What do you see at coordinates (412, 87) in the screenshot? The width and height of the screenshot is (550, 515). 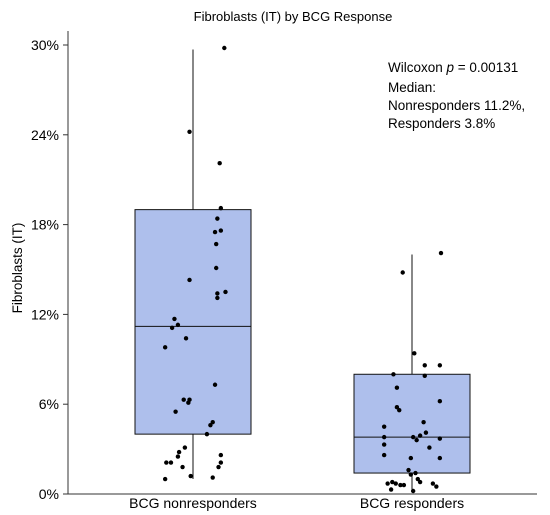 I see `annotation-line-2: Median:` at bounding box center [412, 87].